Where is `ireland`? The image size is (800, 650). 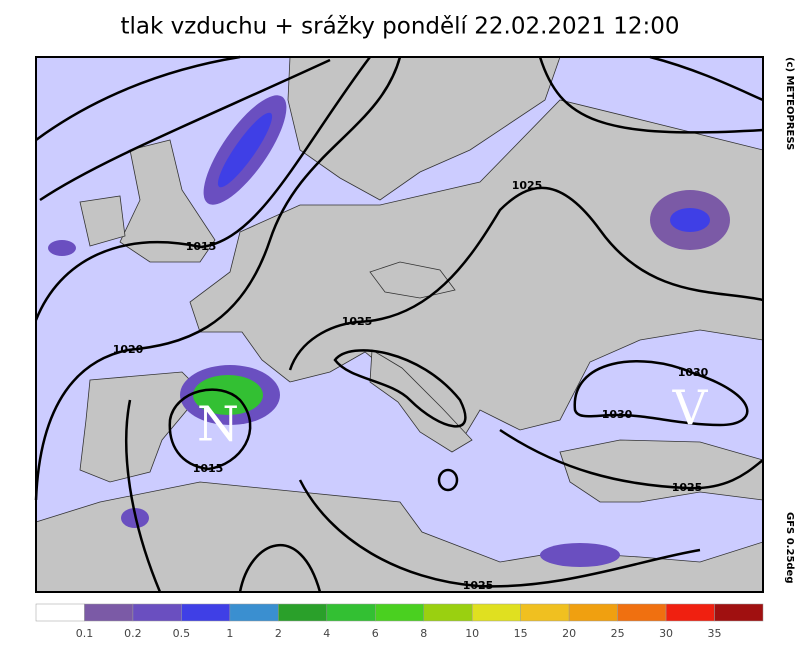
ireland is located at coordinates (102, 221).